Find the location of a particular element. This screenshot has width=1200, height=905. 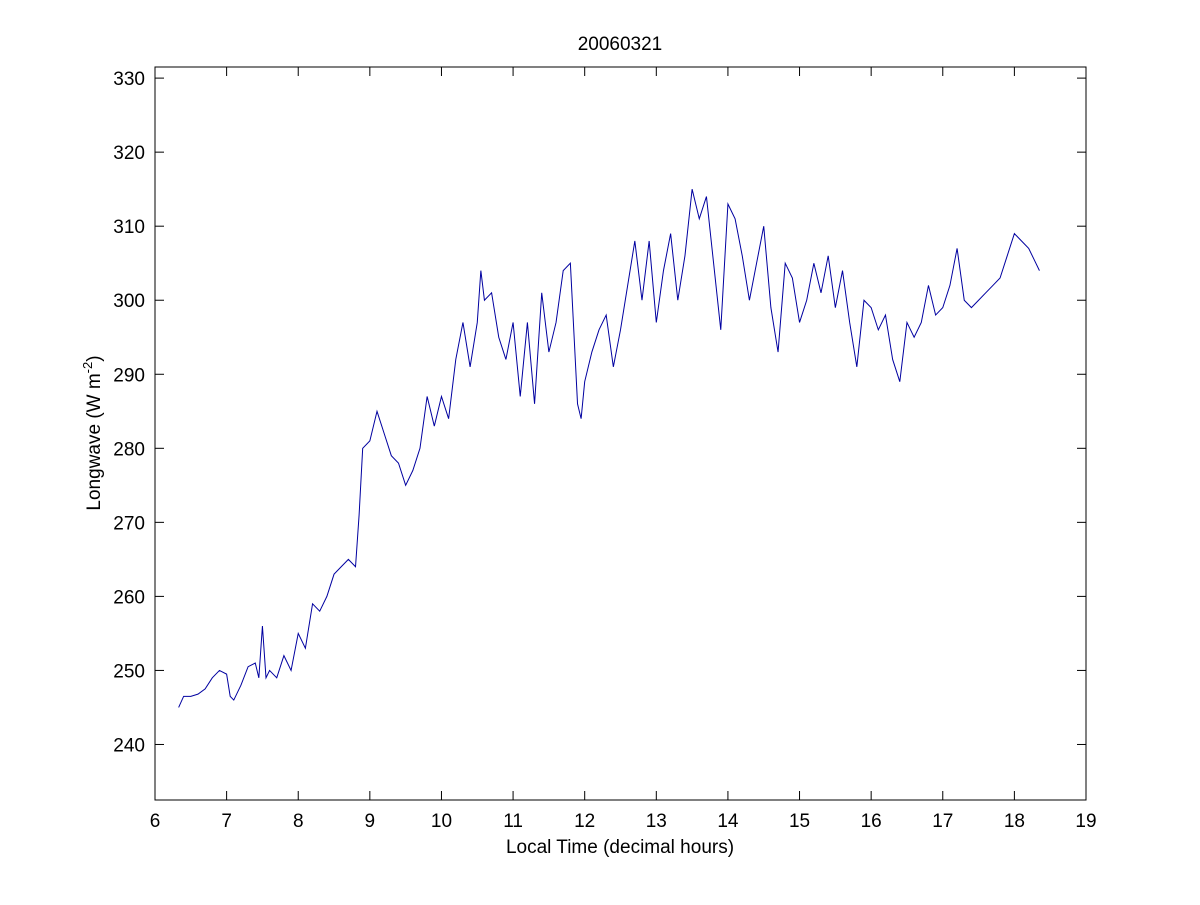

x-tick-label: 11 is located at coordinates (513, 821).